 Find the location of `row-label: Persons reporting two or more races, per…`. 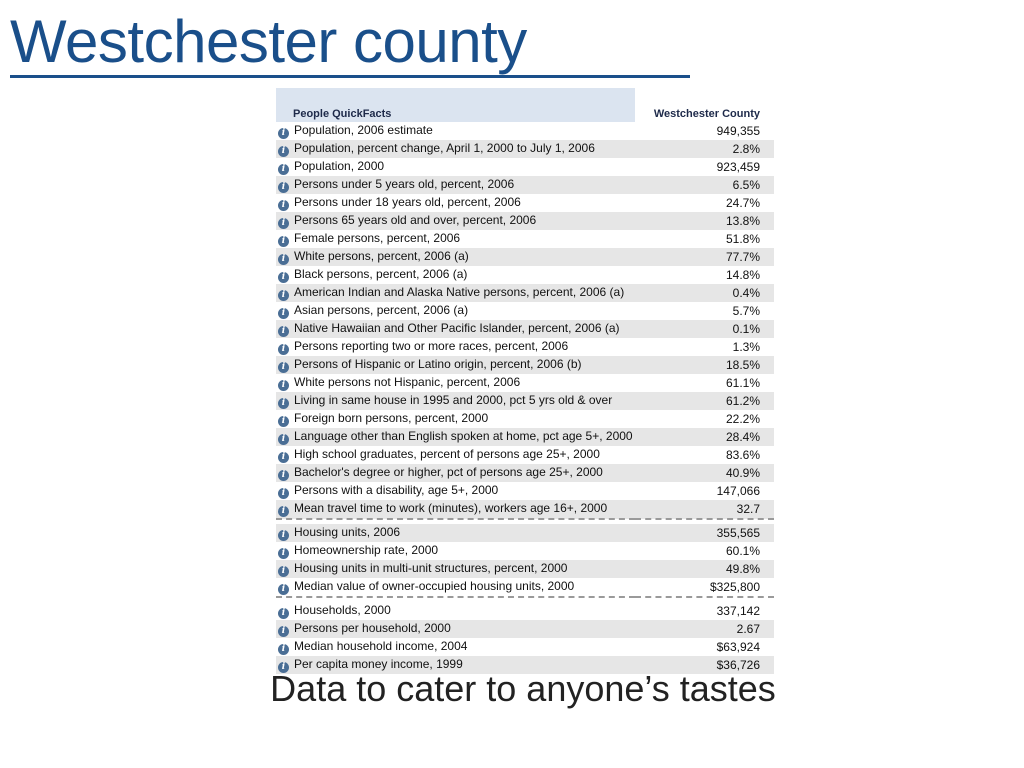

row-label: Persons reporting two or more races, per… is located at coordinates (431, 346).